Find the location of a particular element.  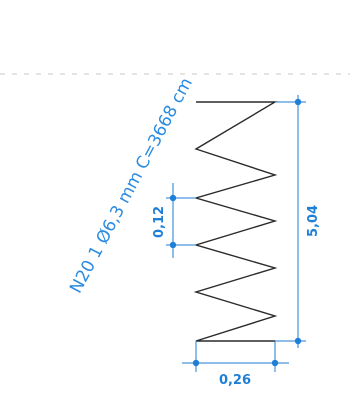

width-dimension-value: 0,26 is located at coordinates (235, 380).